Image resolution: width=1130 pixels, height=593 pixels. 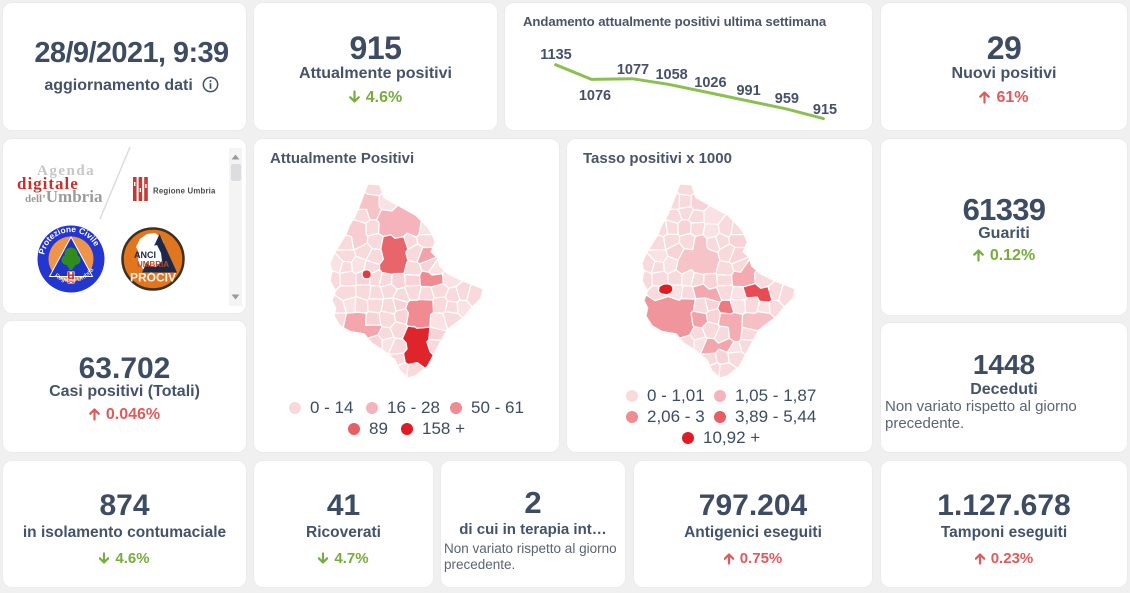 What do you see at coordinates (595, 96) in the screenshot?
I see `svg-text: 1076` at bounding box center [595, 96].